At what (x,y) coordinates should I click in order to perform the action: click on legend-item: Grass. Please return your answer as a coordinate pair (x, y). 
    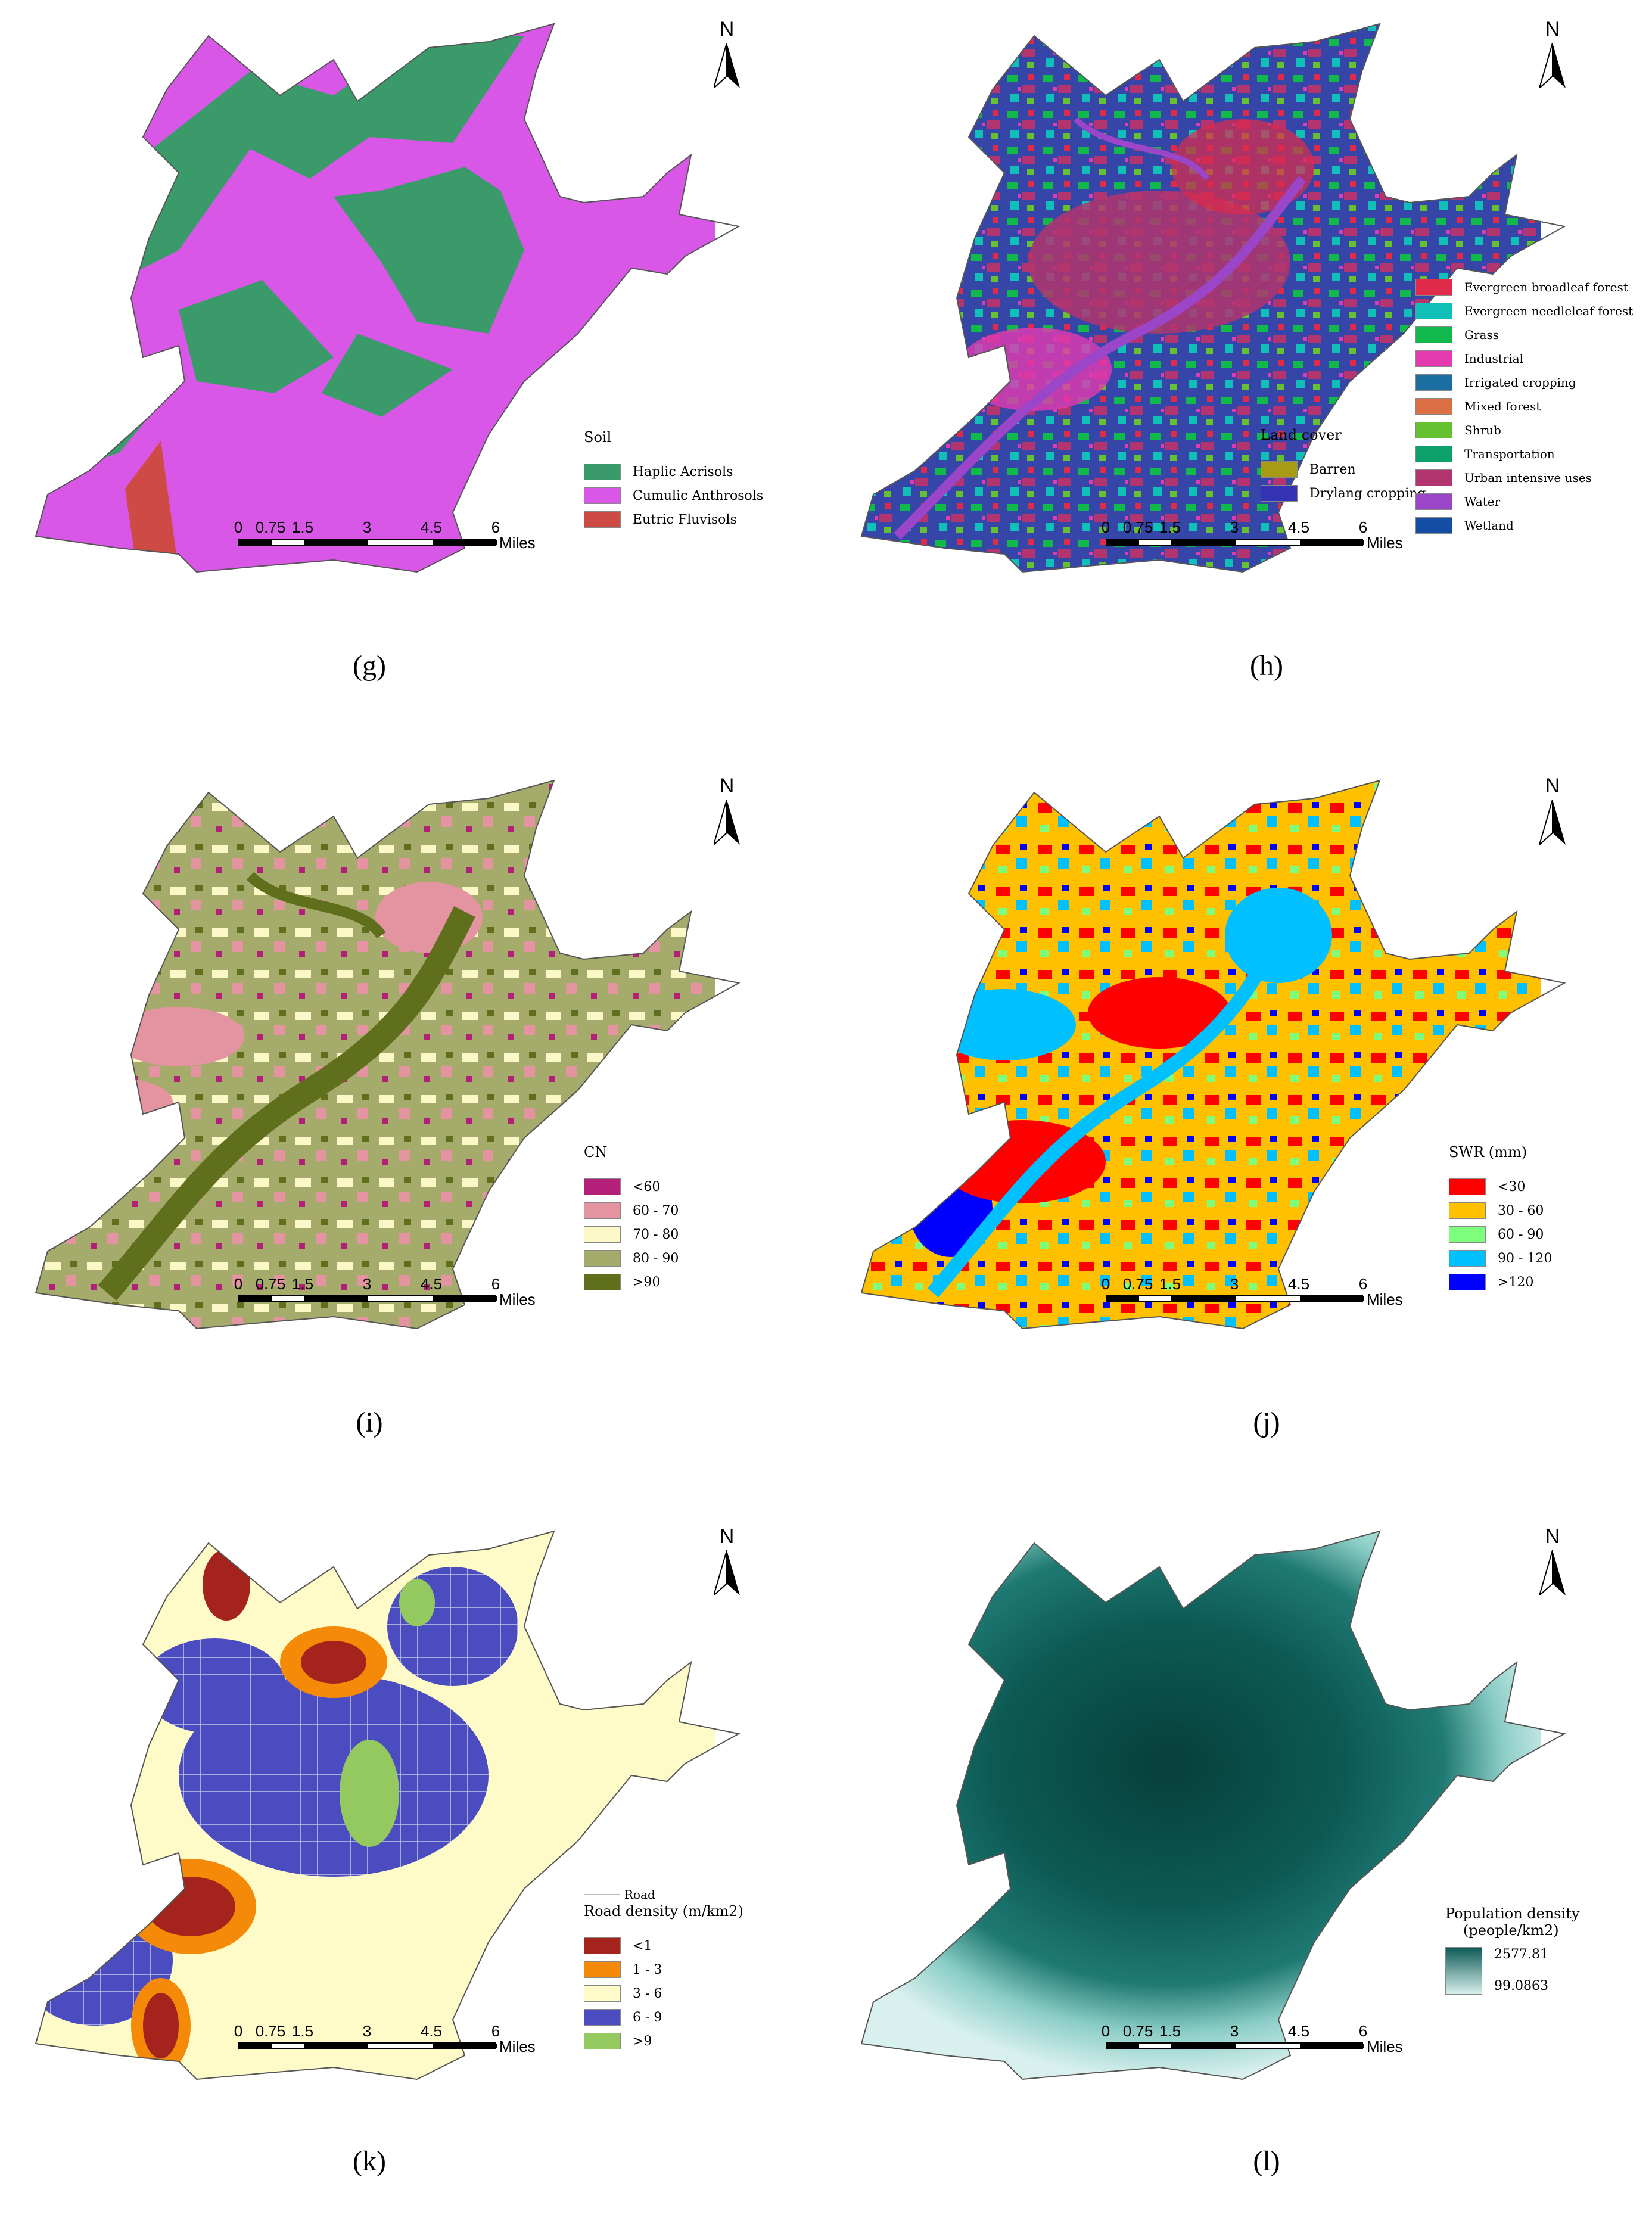
    Looking at the image, I should click on (1524, 335).